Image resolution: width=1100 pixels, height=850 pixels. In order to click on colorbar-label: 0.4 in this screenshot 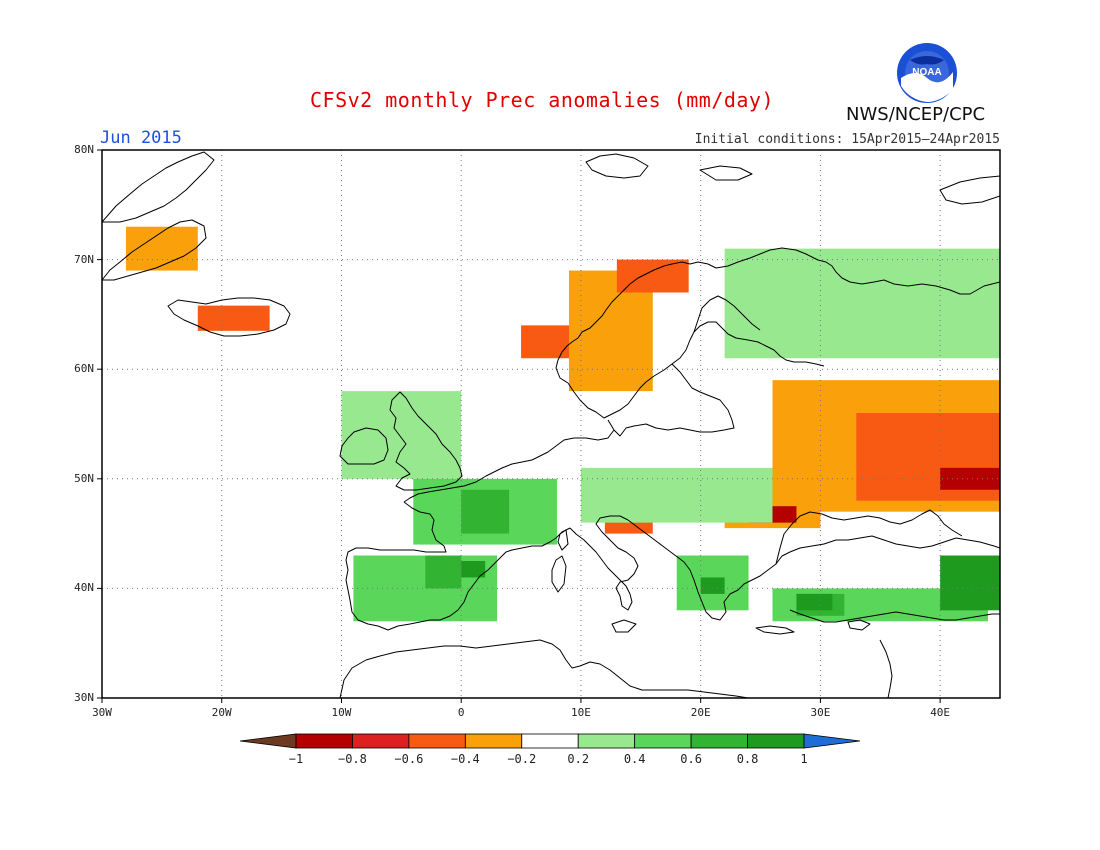, I will do `click(634, 759)`.